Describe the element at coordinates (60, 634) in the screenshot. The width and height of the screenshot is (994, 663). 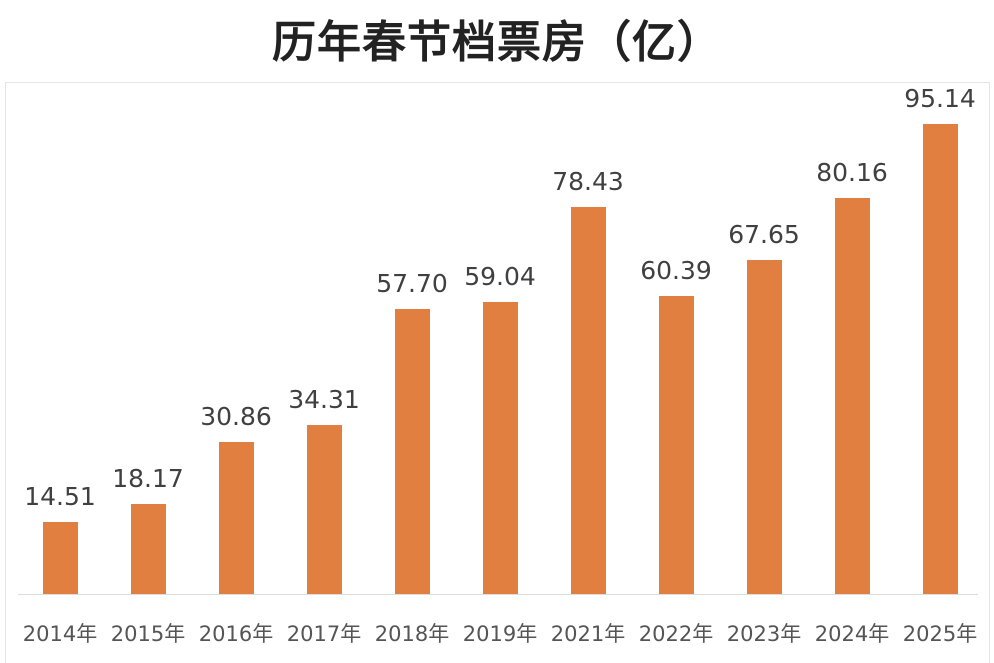
I see `x-tick-label: 2014年` at that location.